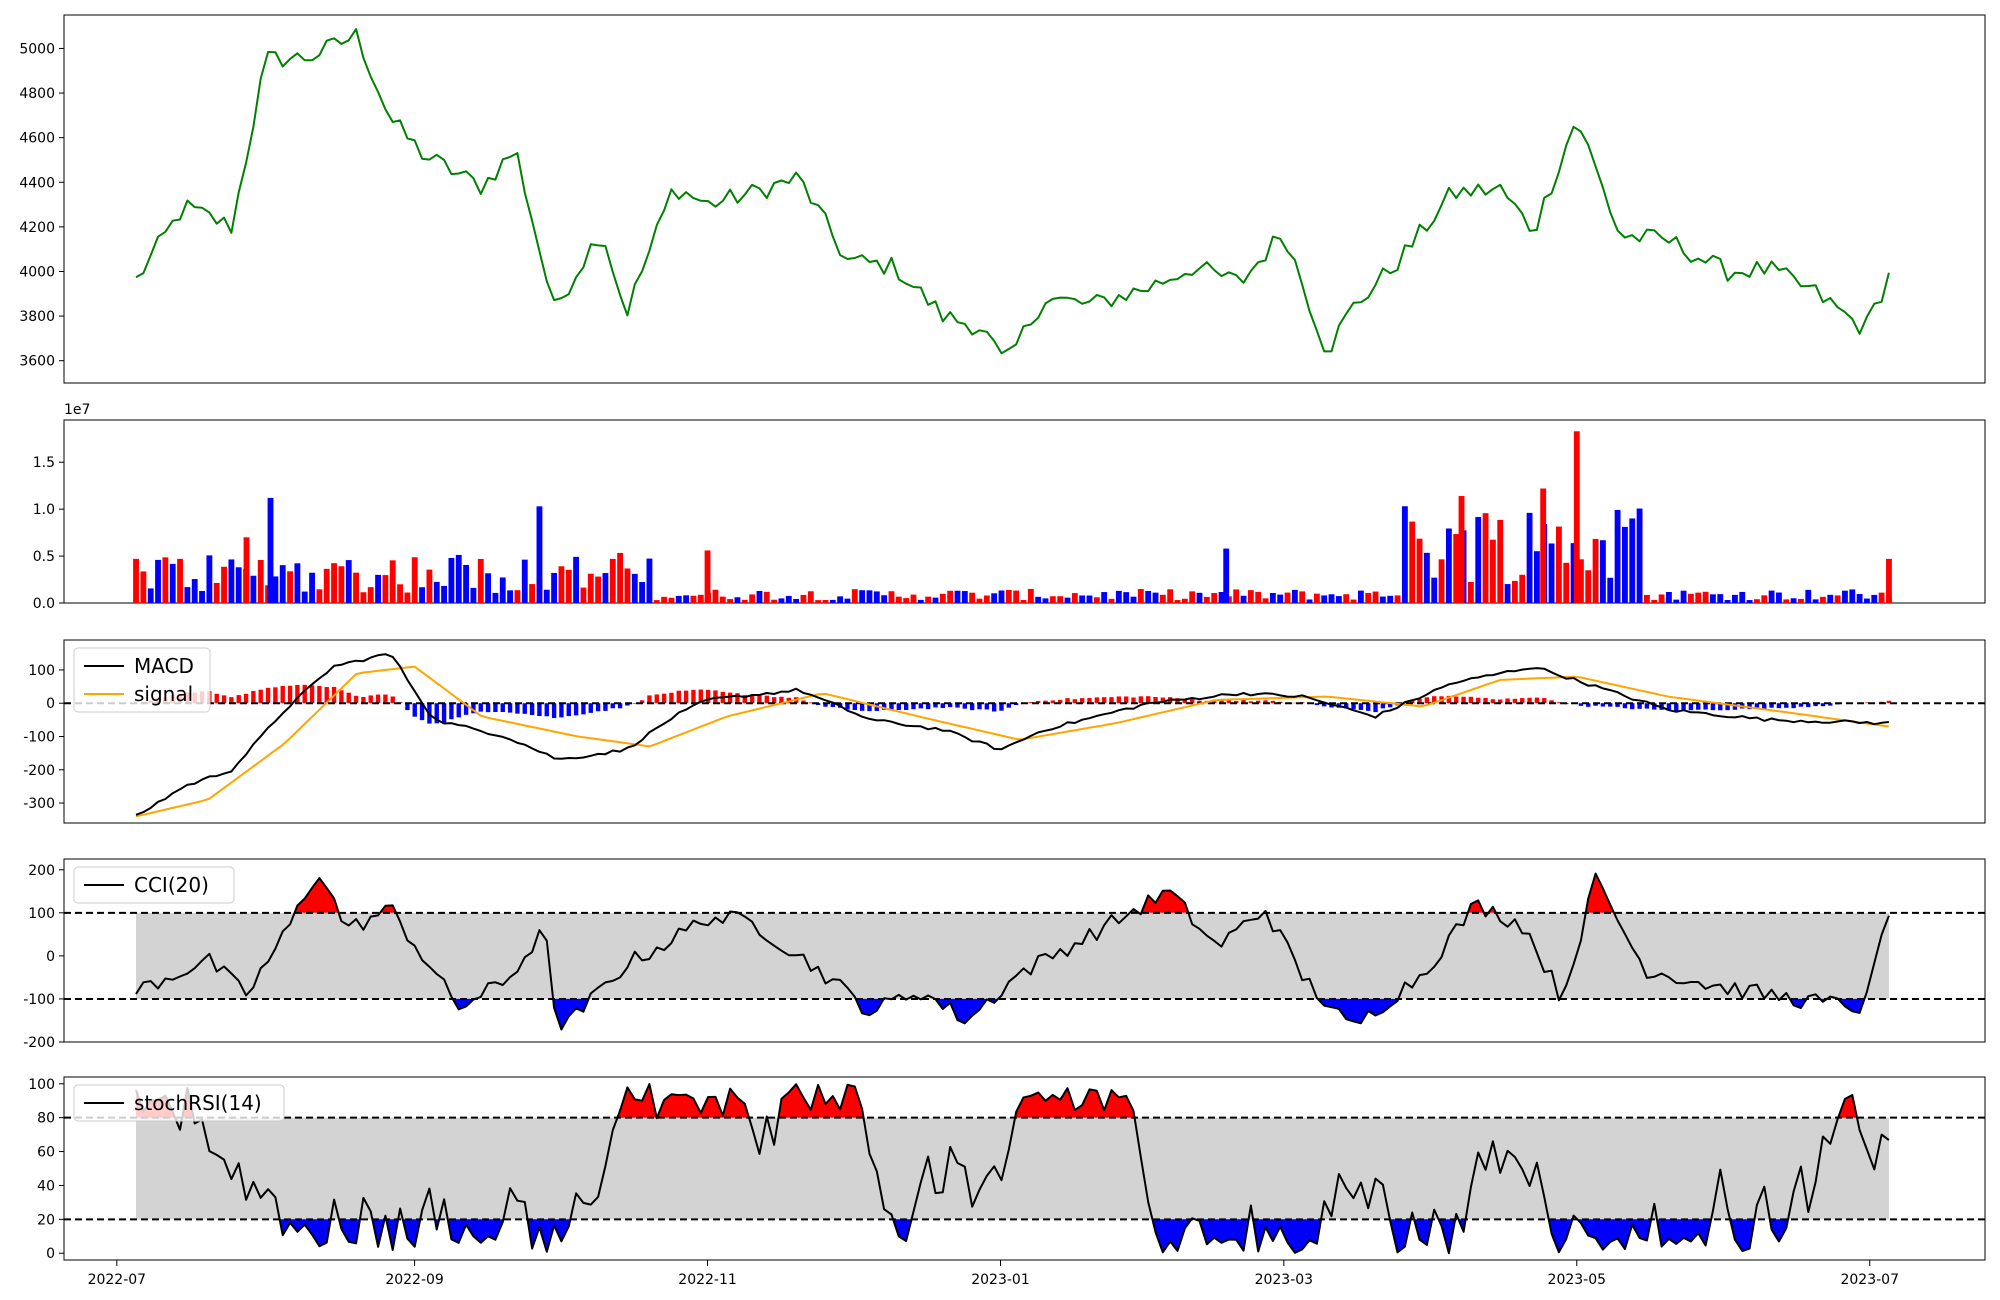  I want to click on y-tick-label: 100, so click(41, 671).